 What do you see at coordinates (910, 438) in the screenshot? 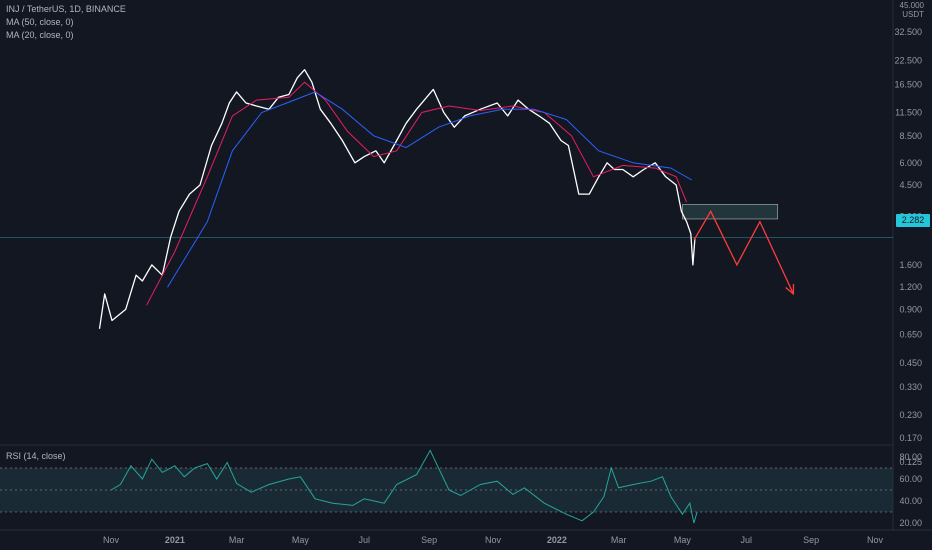
I see `price-tick-label: 0.170` at bounding box center [910, 438].